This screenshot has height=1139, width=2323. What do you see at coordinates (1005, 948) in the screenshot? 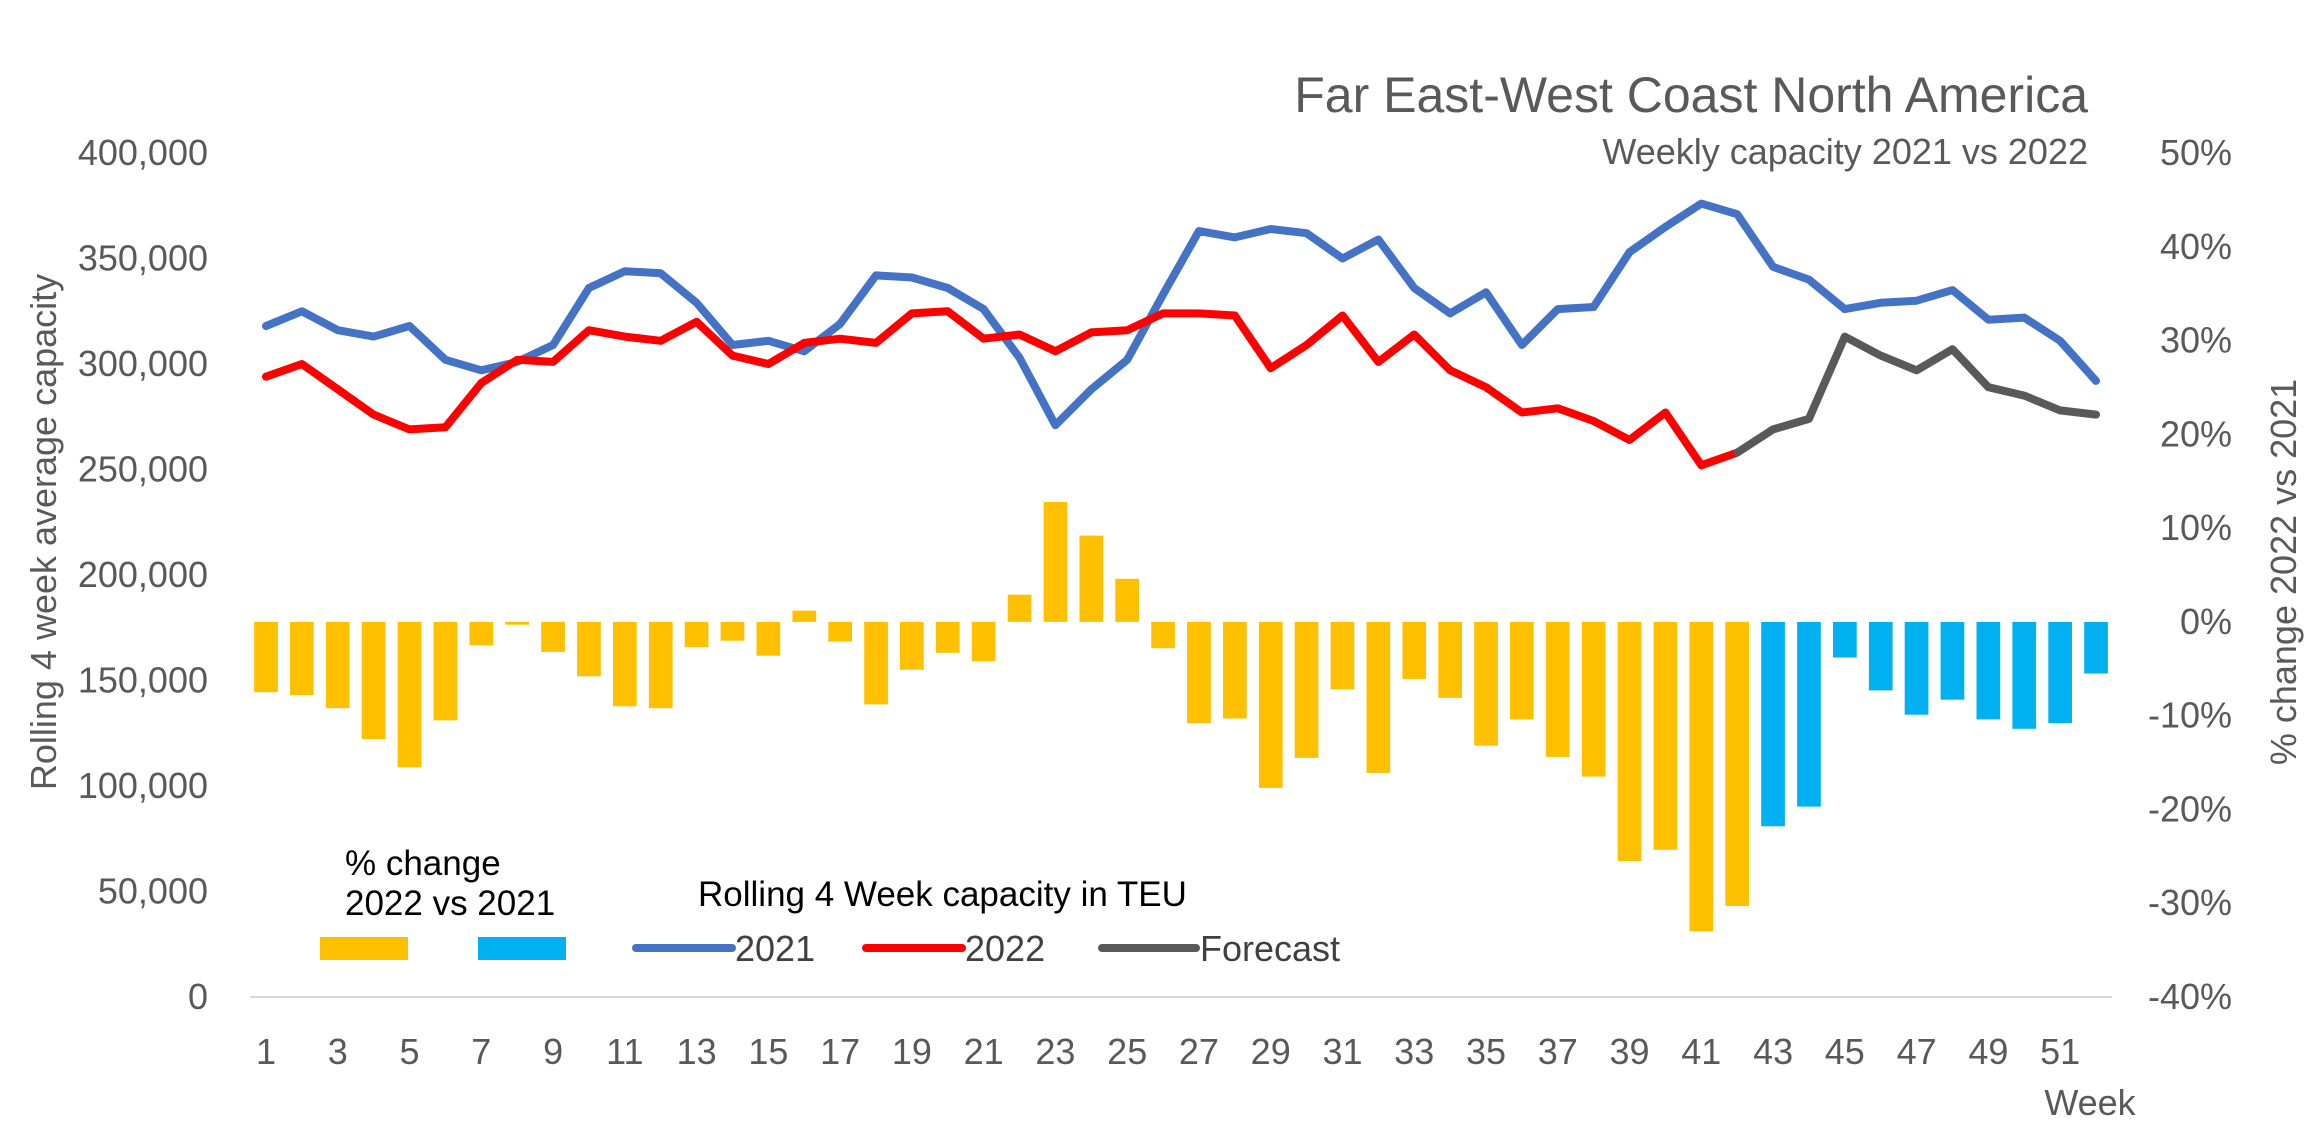
I see `legend-label-2022: 2022` at bounding box center [1005, 948].